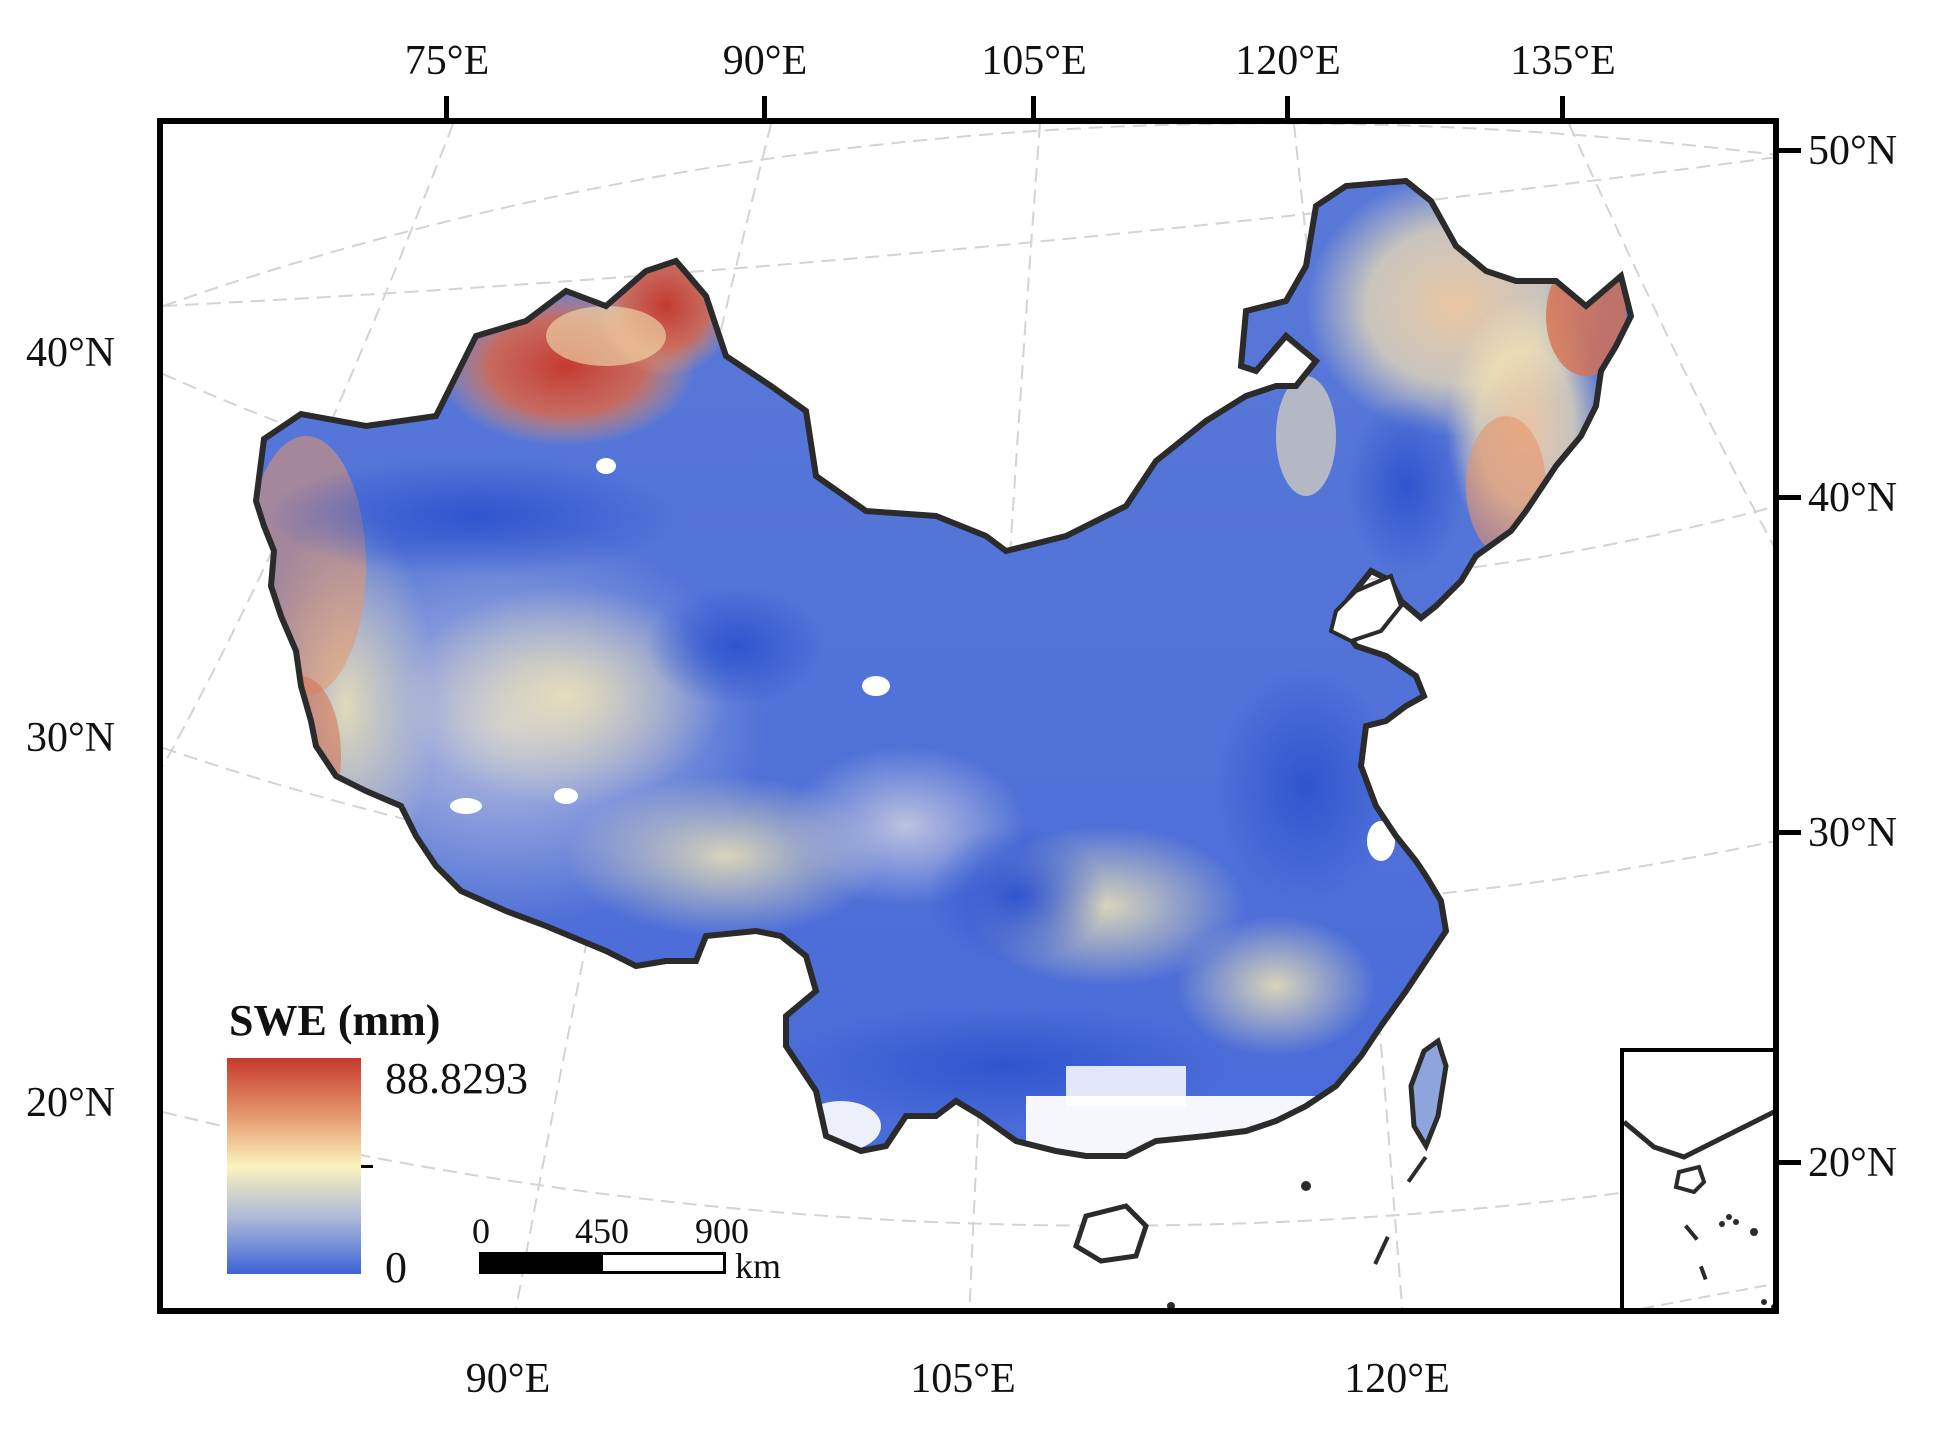 The image size is (1937, 1430). What do you see at coordinates (1698, 1134) in the screenshot?
I see `inset-coastline` at bounding box center [1698, 1134].